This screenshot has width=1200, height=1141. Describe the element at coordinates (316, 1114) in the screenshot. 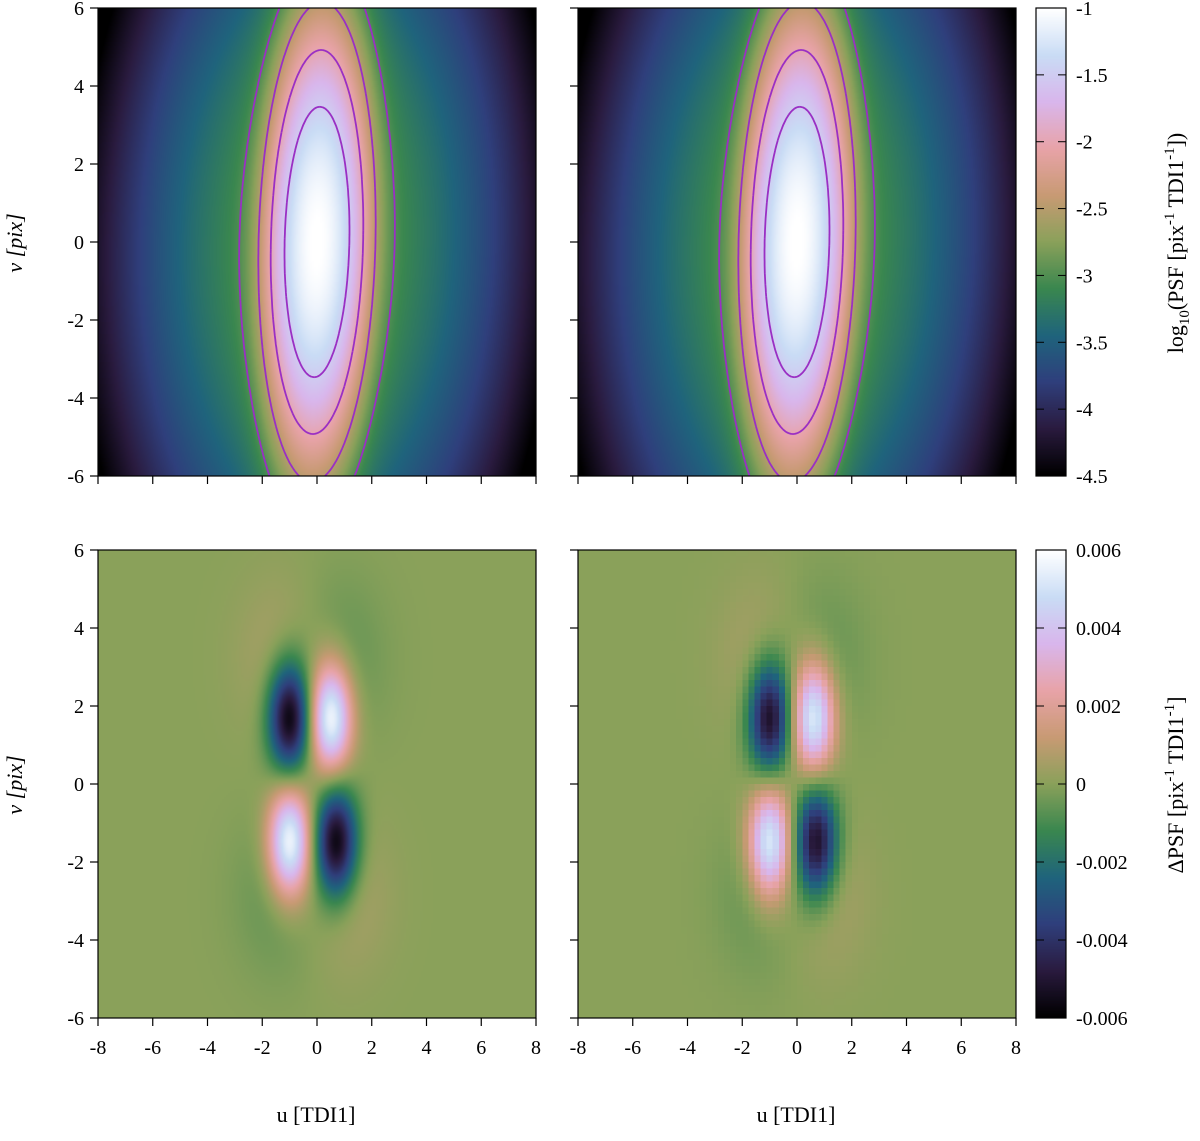

I see `x-axis-title-left: u [TDI1]` at that location.